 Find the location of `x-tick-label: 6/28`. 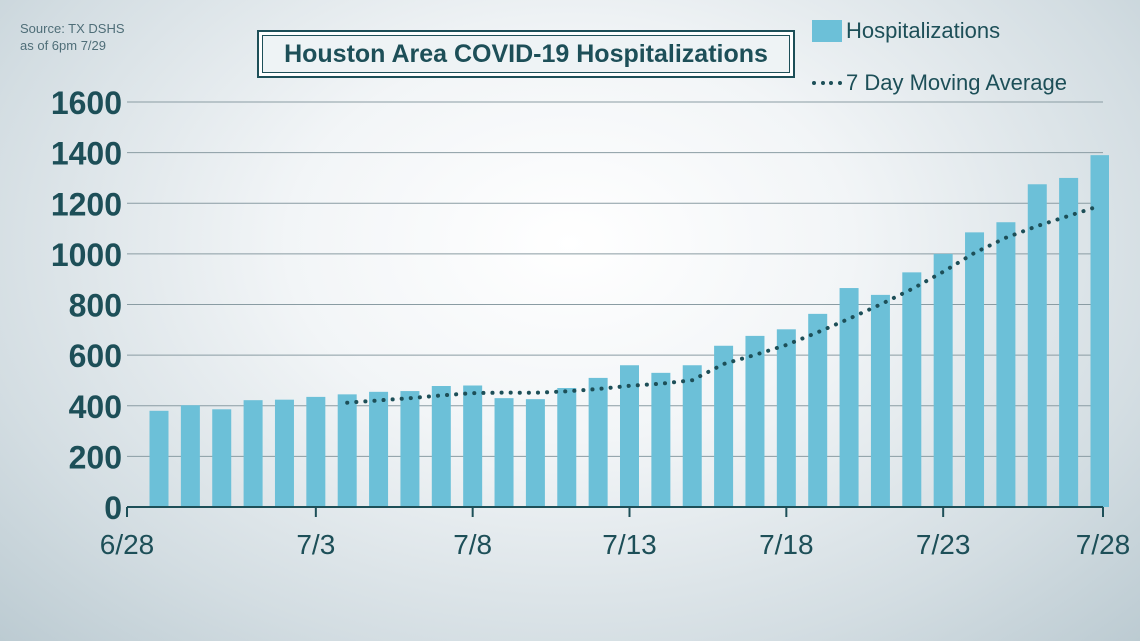

x-tick-label: 6/28 is located at coordinates (127, 544).